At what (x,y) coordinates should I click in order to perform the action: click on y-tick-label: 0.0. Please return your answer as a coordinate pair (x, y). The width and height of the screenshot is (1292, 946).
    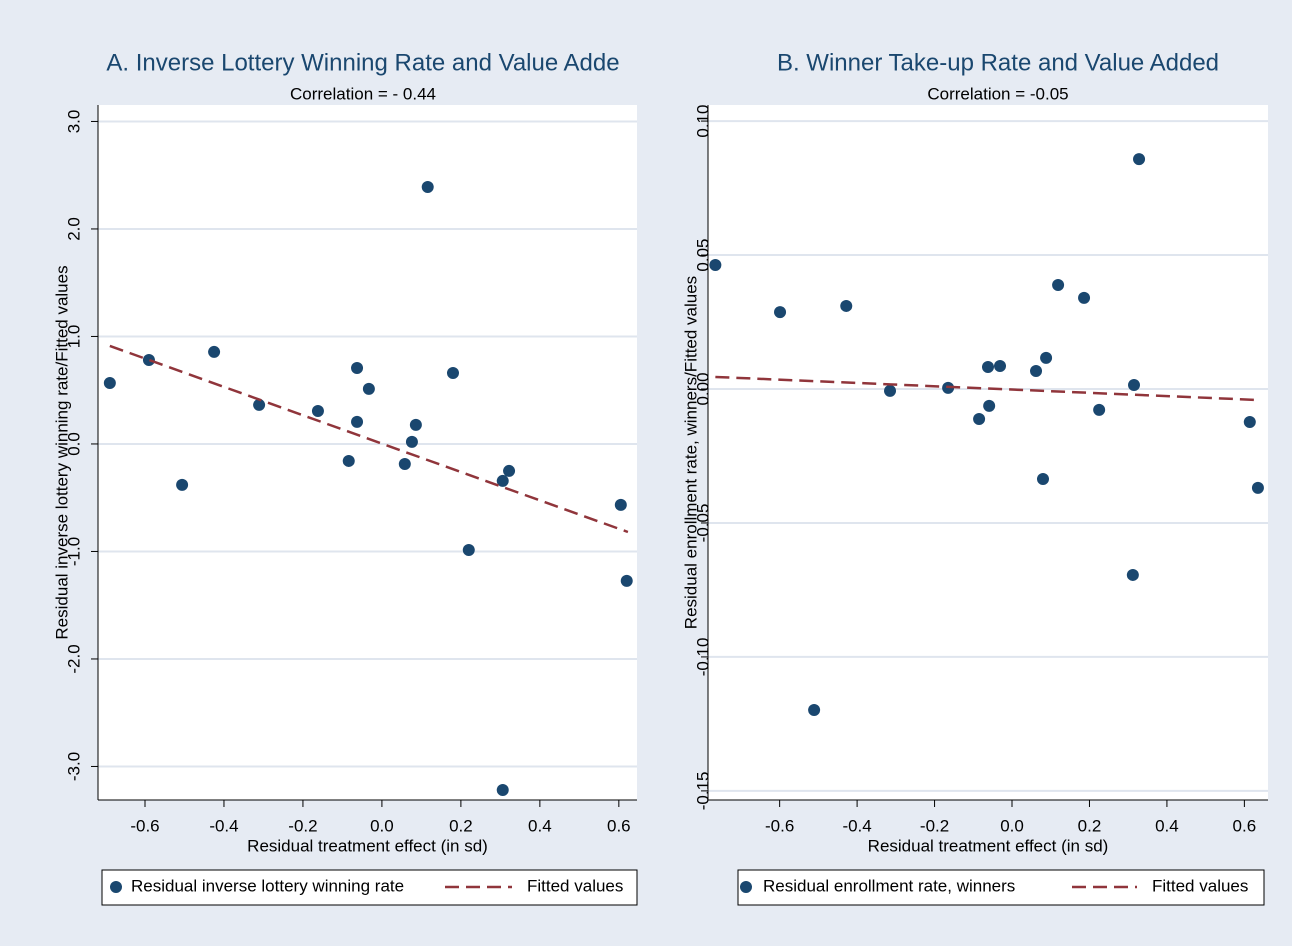
    Looking at the image, I should click on (73, 444).